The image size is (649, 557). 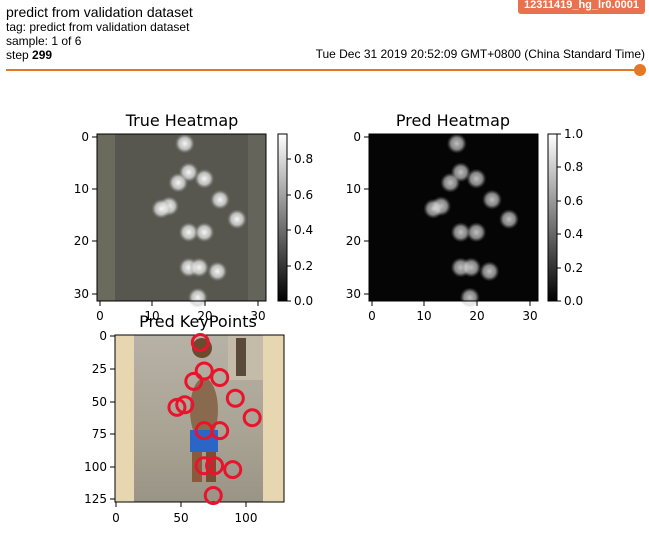 I want to click on step-line: step 299, so click(x=99, y=55).